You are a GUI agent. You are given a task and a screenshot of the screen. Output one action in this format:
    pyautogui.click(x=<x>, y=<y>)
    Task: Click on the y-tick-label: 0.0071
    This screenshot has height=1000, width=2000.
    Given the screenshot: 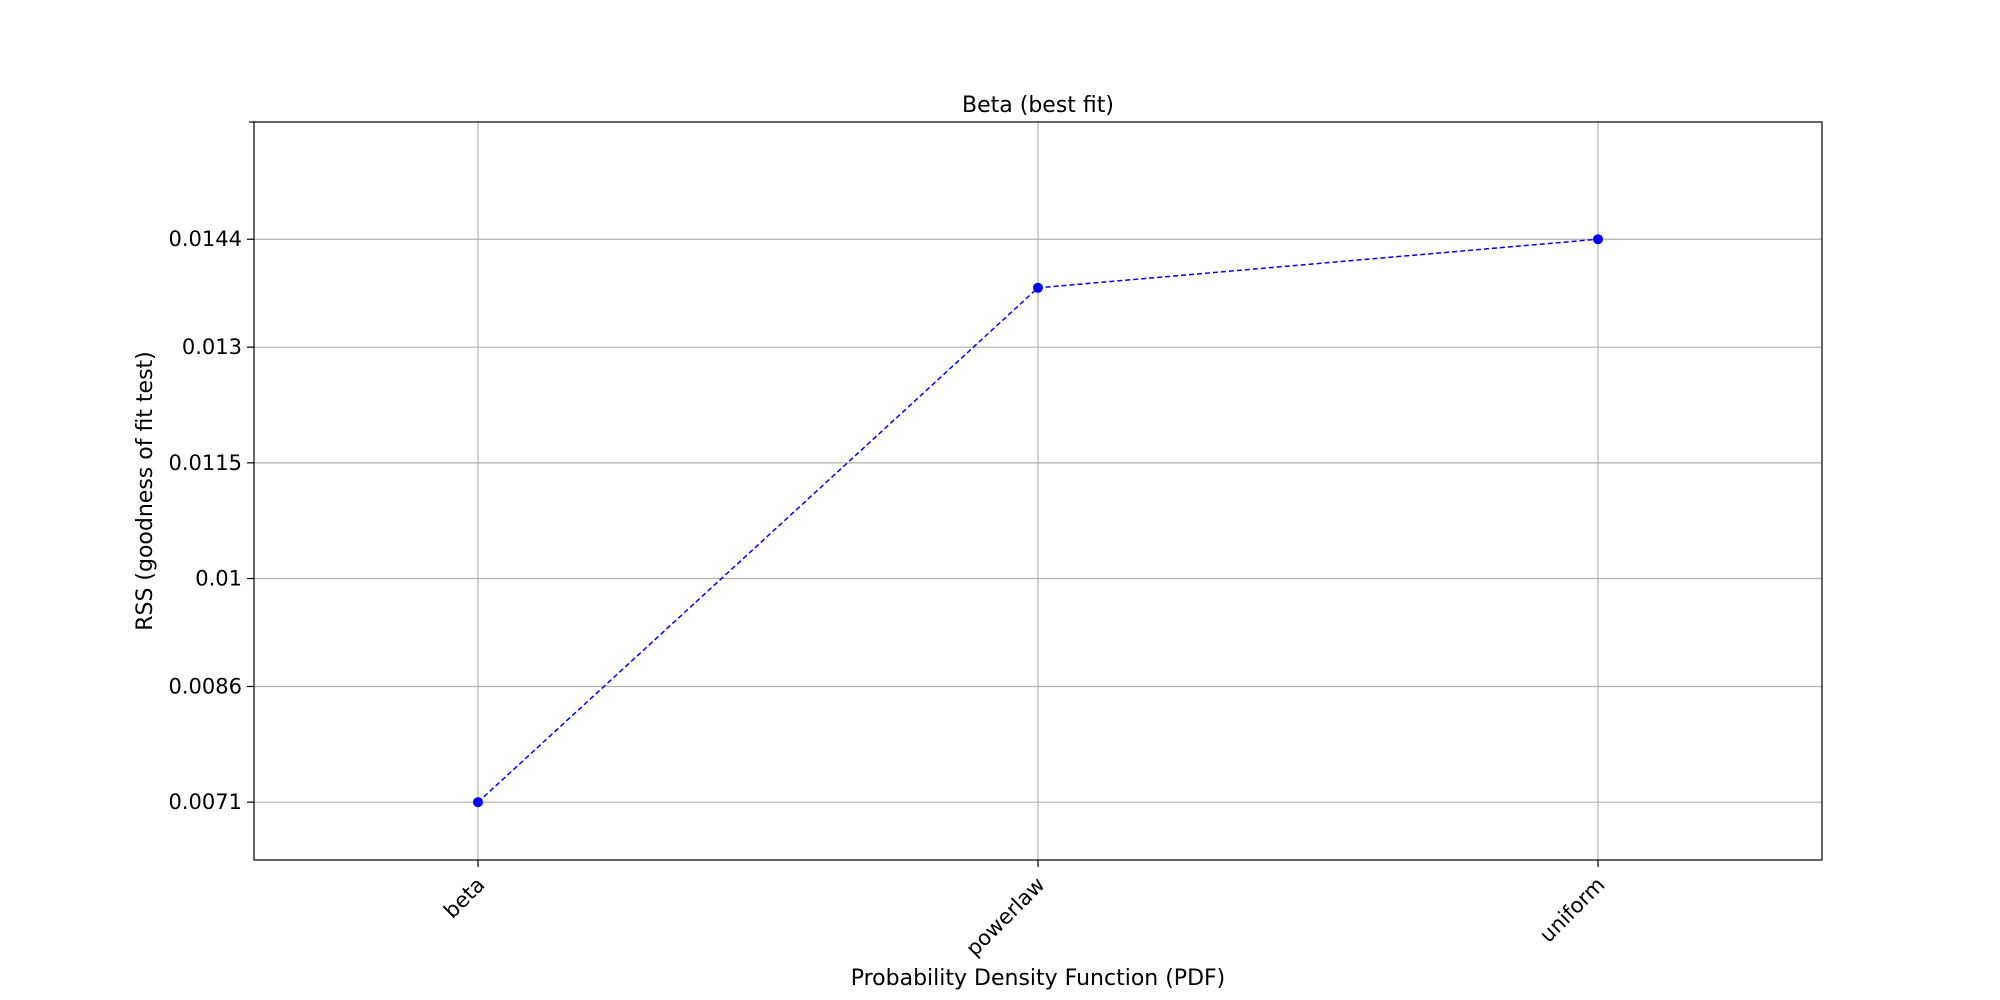 What is the action you would take?
    pyautogui.click(x=205, y=802)
    